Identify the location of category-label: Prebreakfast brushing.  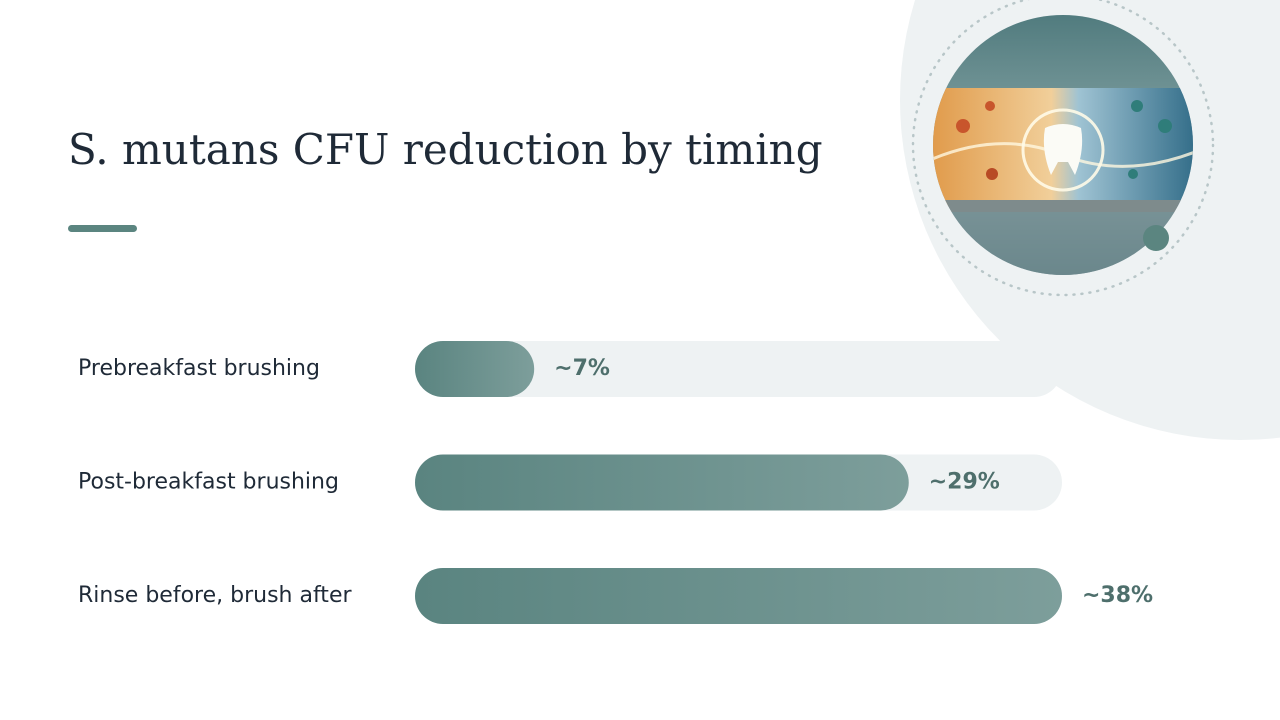
(199, 368).